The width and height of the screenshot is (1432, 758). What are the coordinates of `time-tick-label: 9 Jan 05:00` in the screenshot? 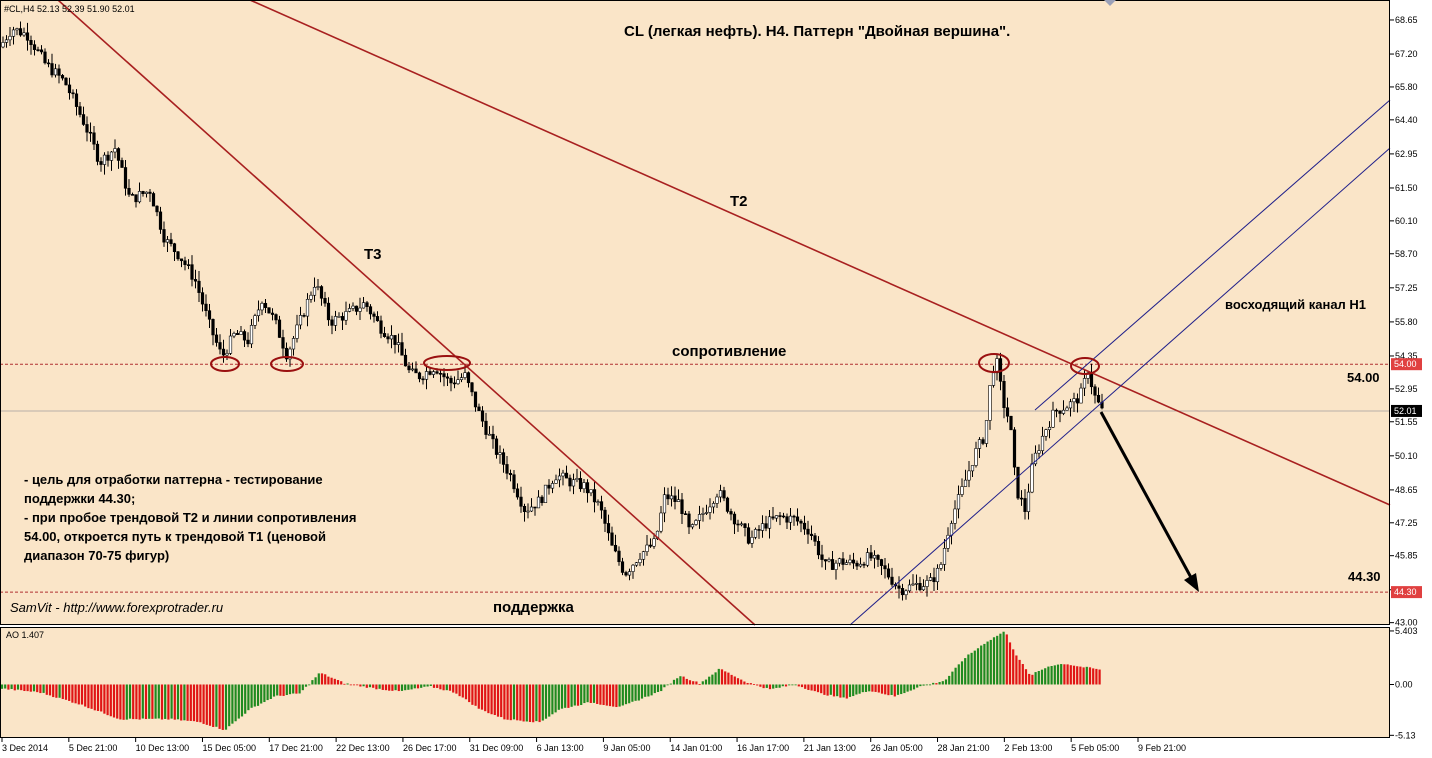 It's located at (626, 748).